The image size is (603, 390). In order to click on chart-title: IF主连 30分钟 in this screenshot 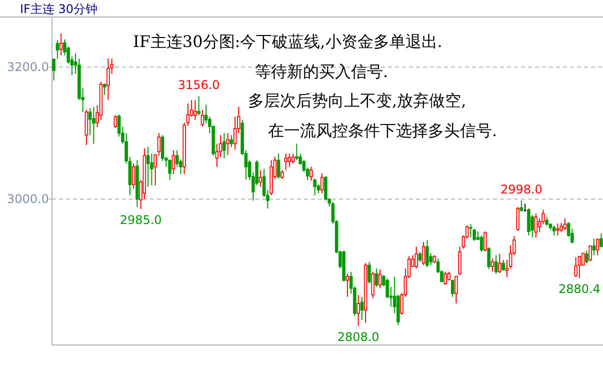, I will do `click(59, 9)`.